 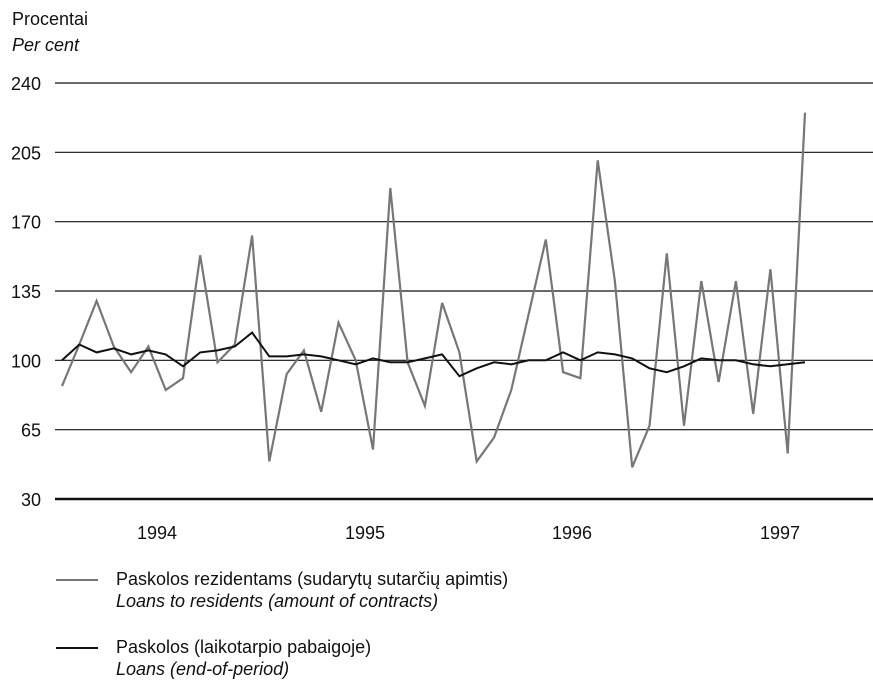 I want to click on series-line-loans-end-of-period, so click(x=433, y=354).